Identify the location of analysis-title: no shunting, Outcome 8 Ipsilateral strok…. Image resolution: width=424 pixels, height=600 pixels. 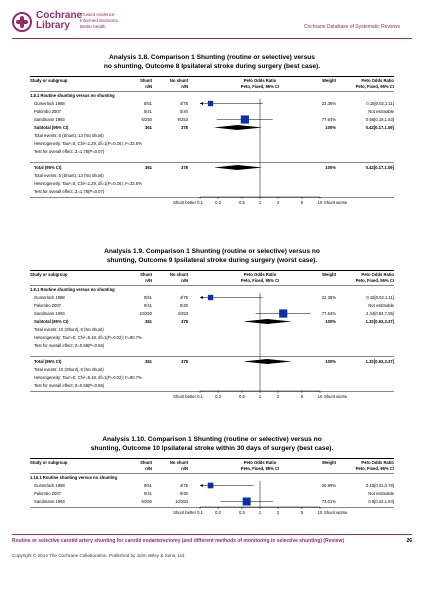
(212, 66).